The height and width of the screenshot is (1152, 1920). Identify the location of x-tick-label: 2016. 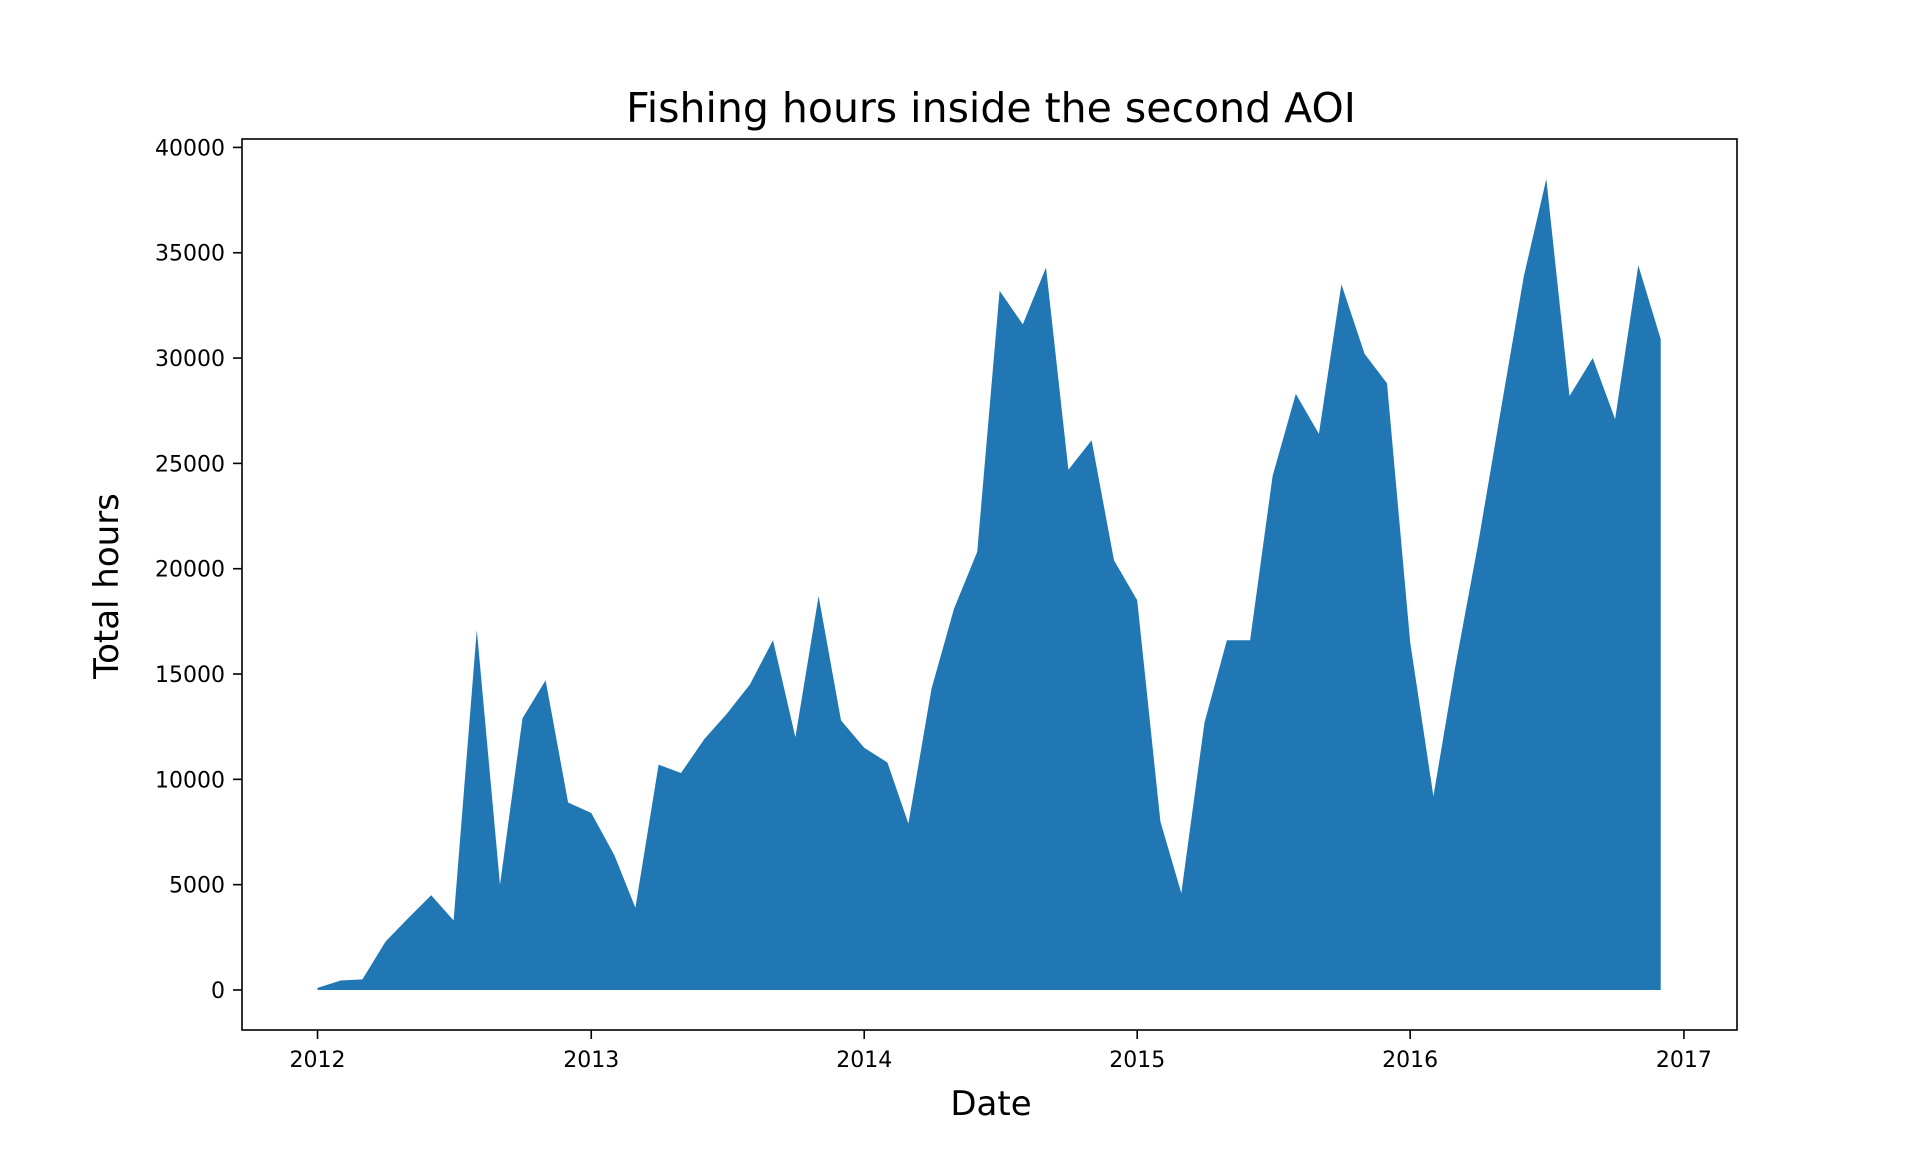
(1410, 1060).